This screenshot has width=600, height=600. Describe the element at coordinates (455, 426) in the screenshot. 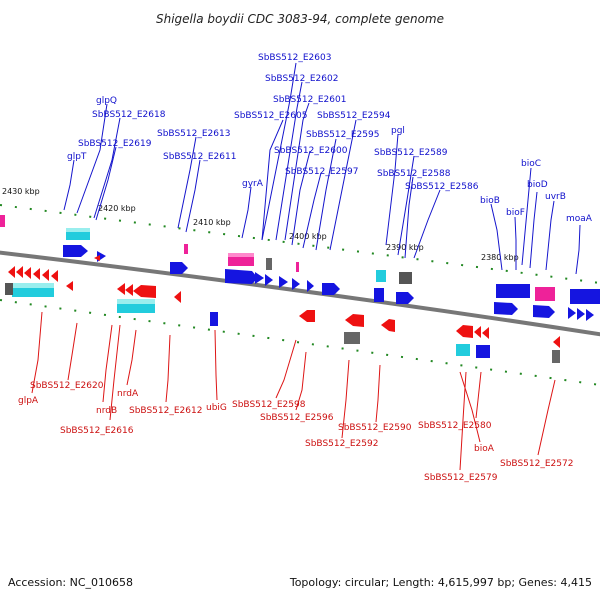

I see `gene-label-sbbs512-e2580: SbBS512_E2580` at that location.